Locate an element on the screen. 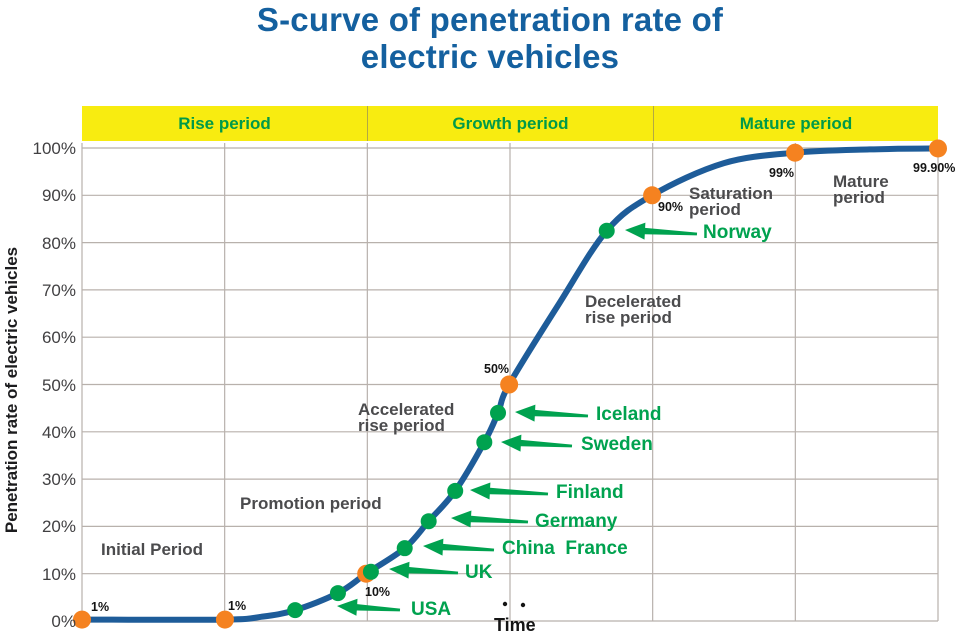  country-point-uk is located at coordinates (370, 571).